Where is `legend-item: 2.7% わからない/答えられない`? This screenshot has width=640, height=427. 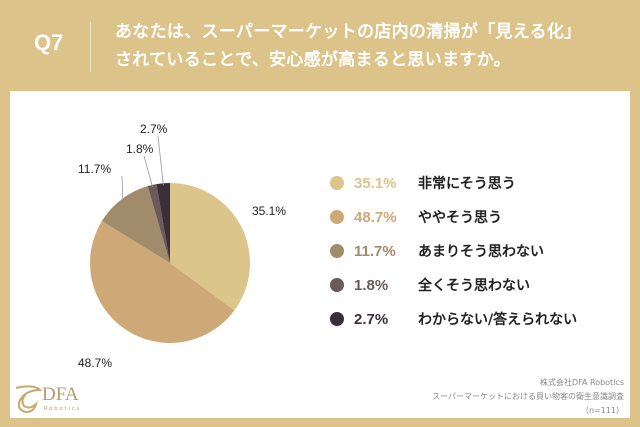
legend-item: 2.7% わからない/答えられない is located at coordinates (453, 319).